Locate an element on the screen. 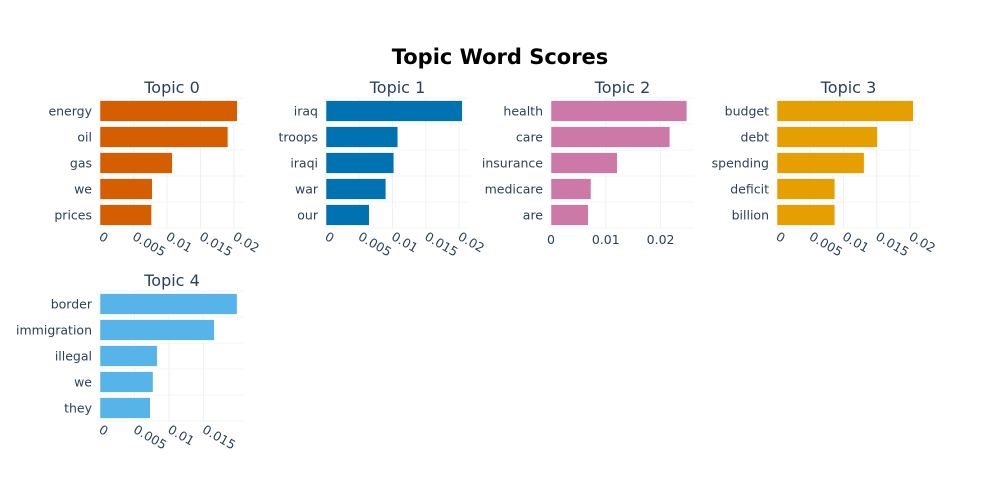 This screenshot has height=504, width=1000. category-label: deficit is located at coordinates (749, 189).